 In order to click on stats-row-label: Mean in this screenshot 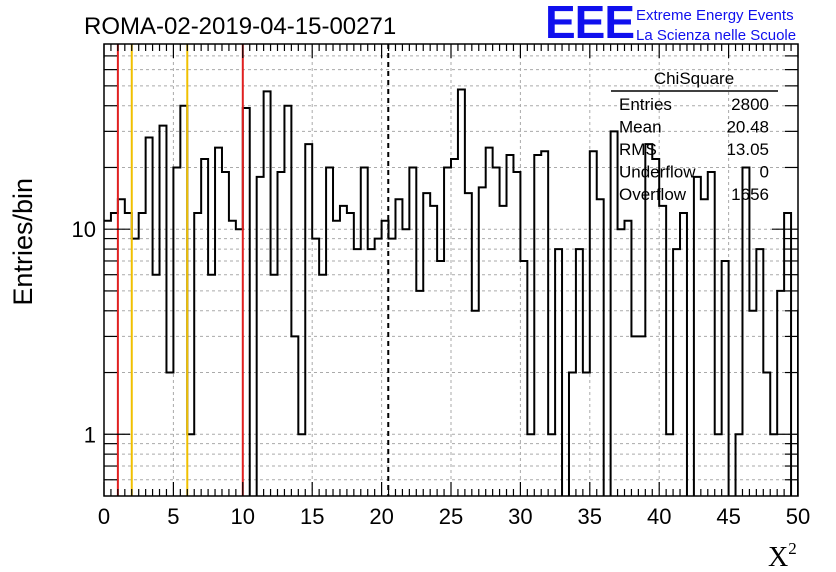, I will do `click(640, 127)`.